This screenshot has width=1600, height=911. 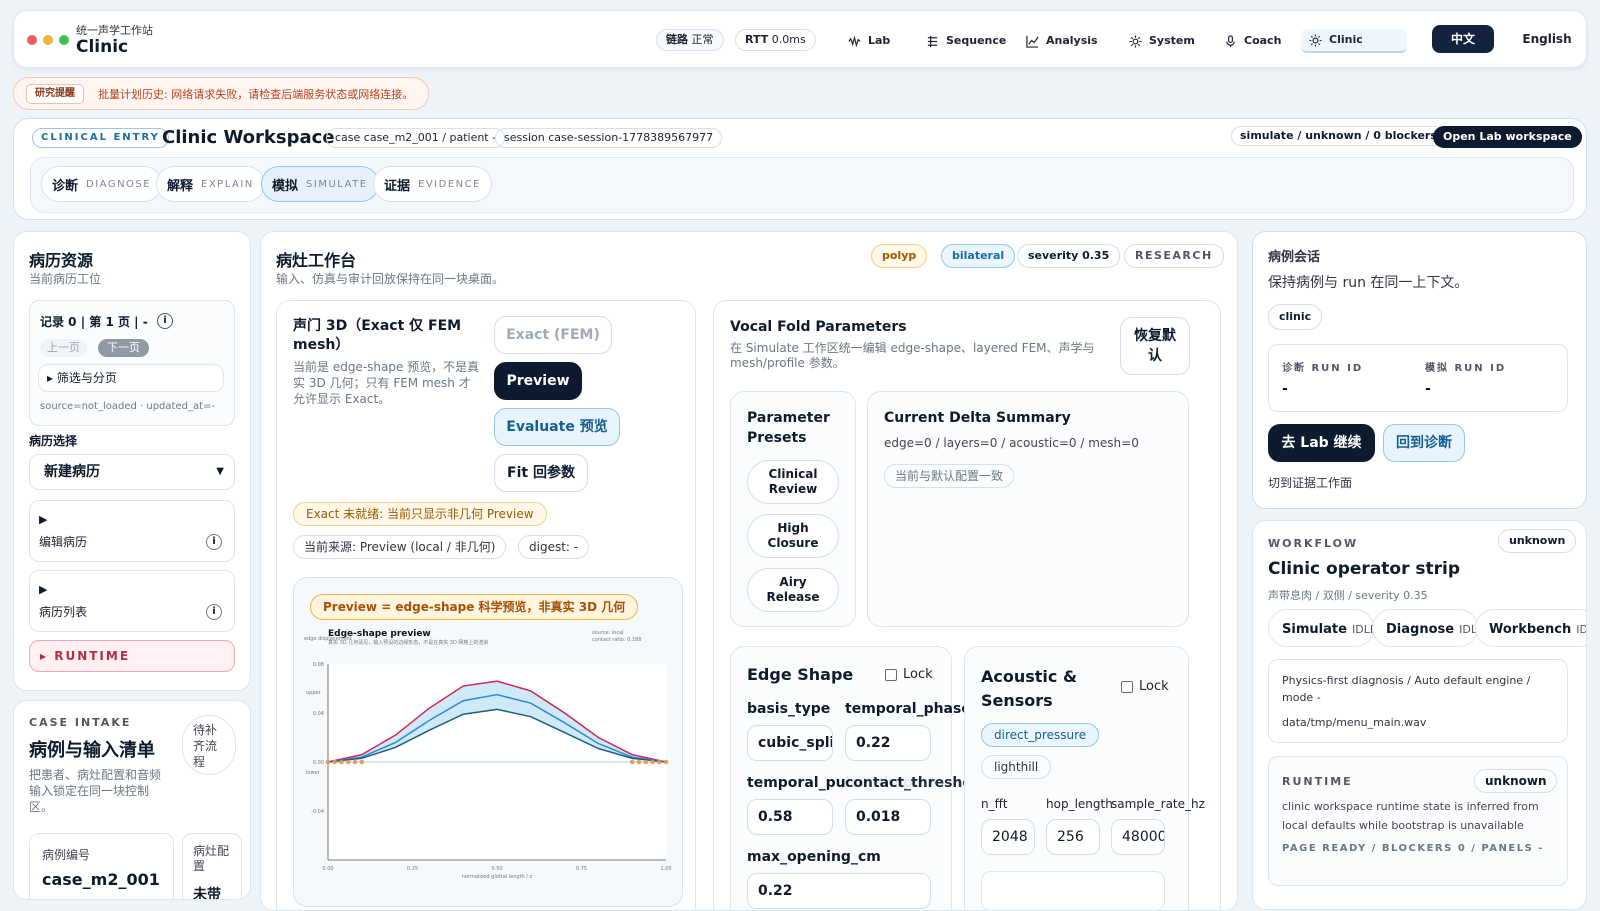 What do you see at coordinates (541, 473) in the screenshot?
I see `fit-params-button: Fit 回参数` at bounding box center [541, 473].